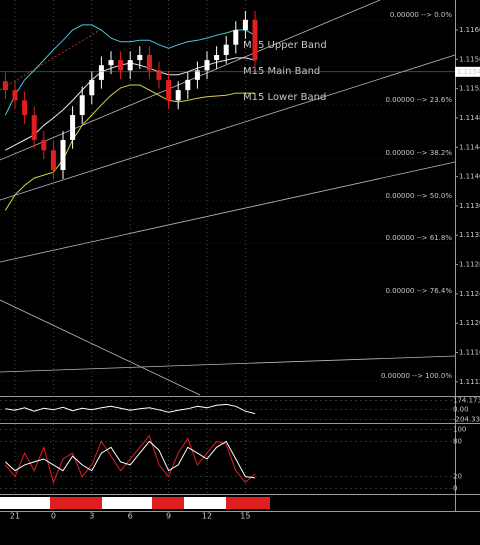  Describe the element at coordinates (469, 294) in the screenshot. I see `y-tick-label: 1.11240` at that location.